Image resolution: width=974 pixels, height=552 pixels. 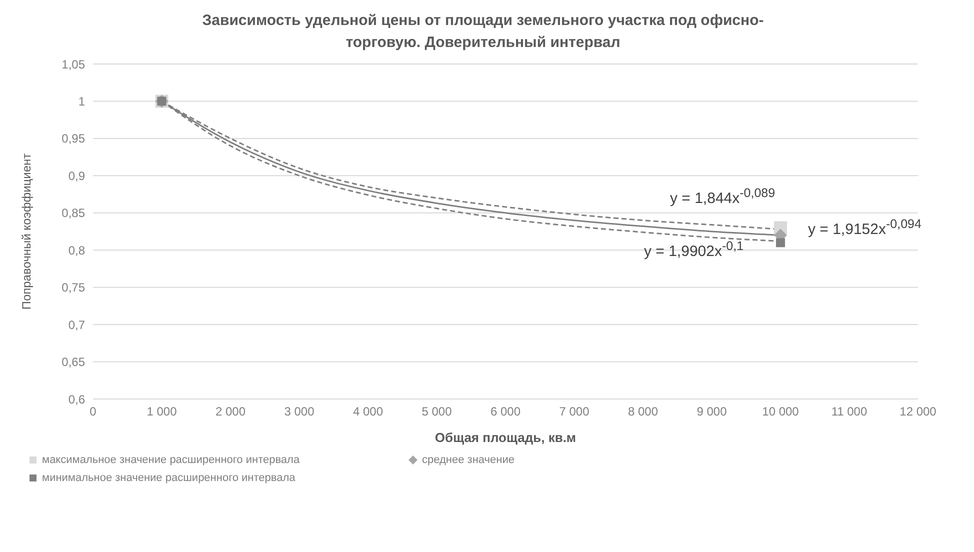 What do you see at coordinates (26, 231) in the screenshot?
I see `y-axis-title: Поправочный коэффициент` at bounding box center [26, 231].